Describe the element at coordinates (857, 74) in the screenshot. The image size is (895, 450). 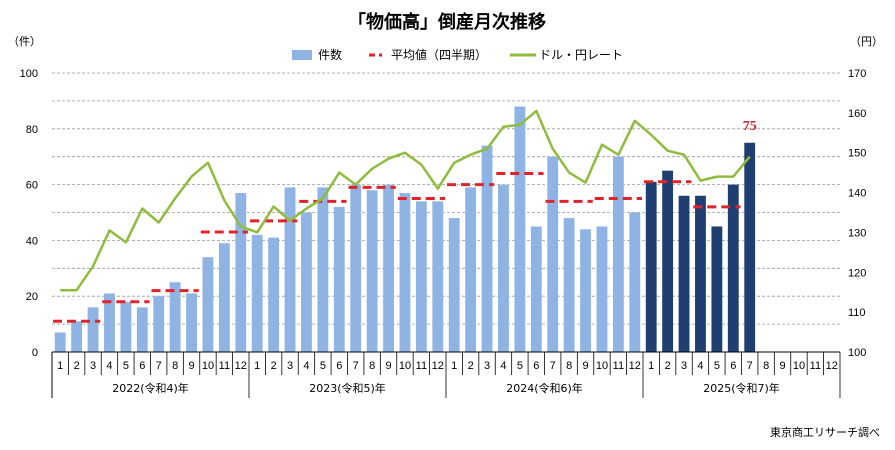
I see `right-tick-label: 170` at that location.